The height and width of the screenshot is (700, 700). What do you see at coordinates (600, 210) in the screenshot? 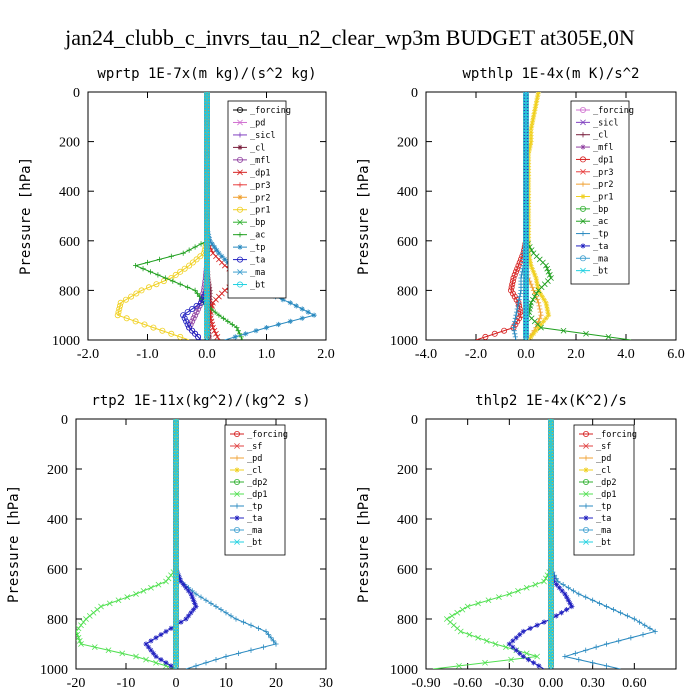
I see `legend-label: _bp` at bounding box center [600, 210].